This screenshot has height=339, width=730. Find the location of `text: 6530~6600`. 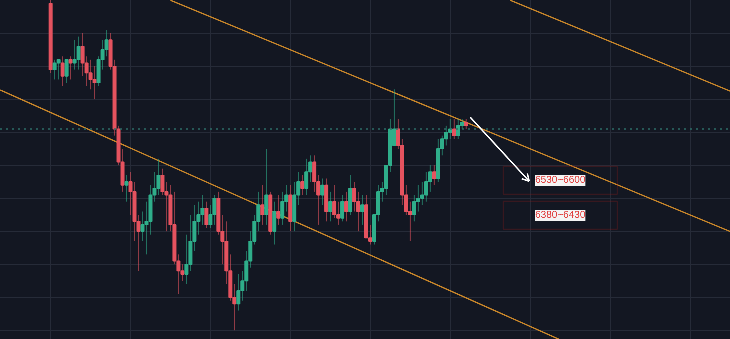

text: 6530~6600 is located at coordinates (560, 180).